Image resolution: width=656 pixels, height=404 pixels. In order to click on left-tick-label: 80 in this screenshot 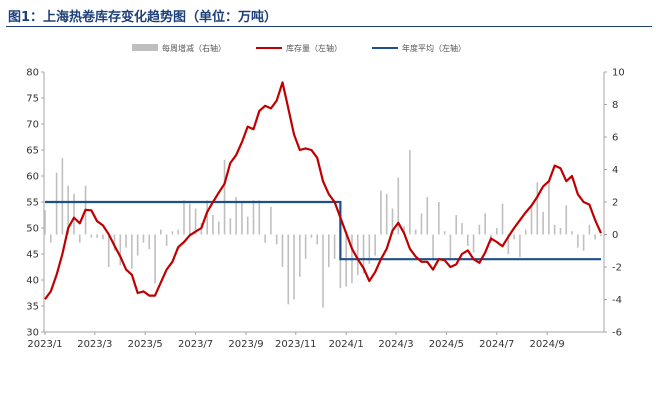, I will do `click(32, 73)`.